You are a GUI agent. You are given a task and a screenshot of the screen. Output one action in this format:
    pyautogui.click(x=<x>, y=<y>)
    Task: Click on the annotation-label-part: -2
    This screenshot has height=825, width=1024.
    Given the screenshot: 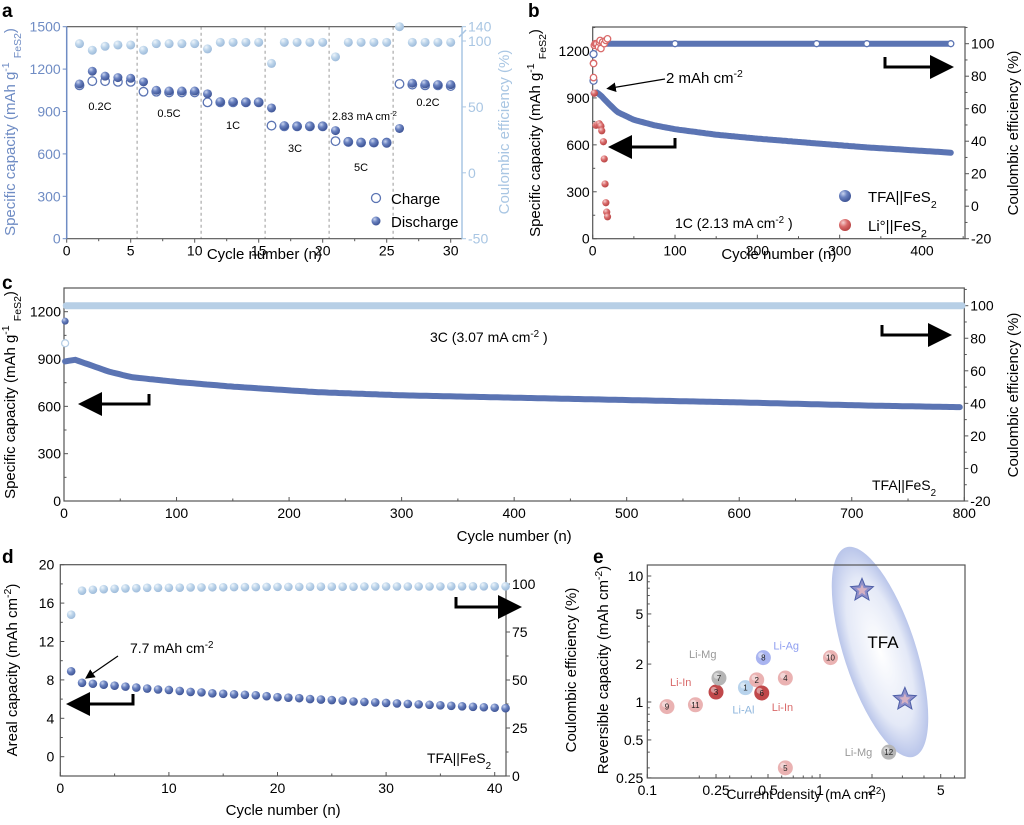 What is the action you would take?
    pyautogui.click(x=209, y=645)
    